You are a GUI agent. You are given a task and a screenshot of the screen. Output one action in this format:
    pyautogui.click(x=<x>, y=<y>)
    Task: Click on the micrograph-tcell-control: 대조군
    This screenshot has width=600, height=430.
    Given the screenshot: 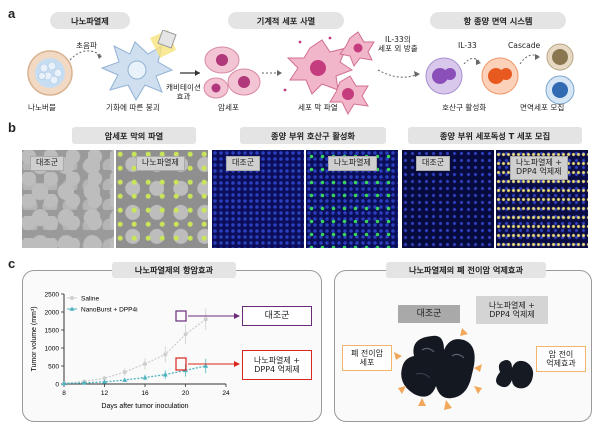 What is the action you would take?
    pyautogui.click(x=448, y=199)
    